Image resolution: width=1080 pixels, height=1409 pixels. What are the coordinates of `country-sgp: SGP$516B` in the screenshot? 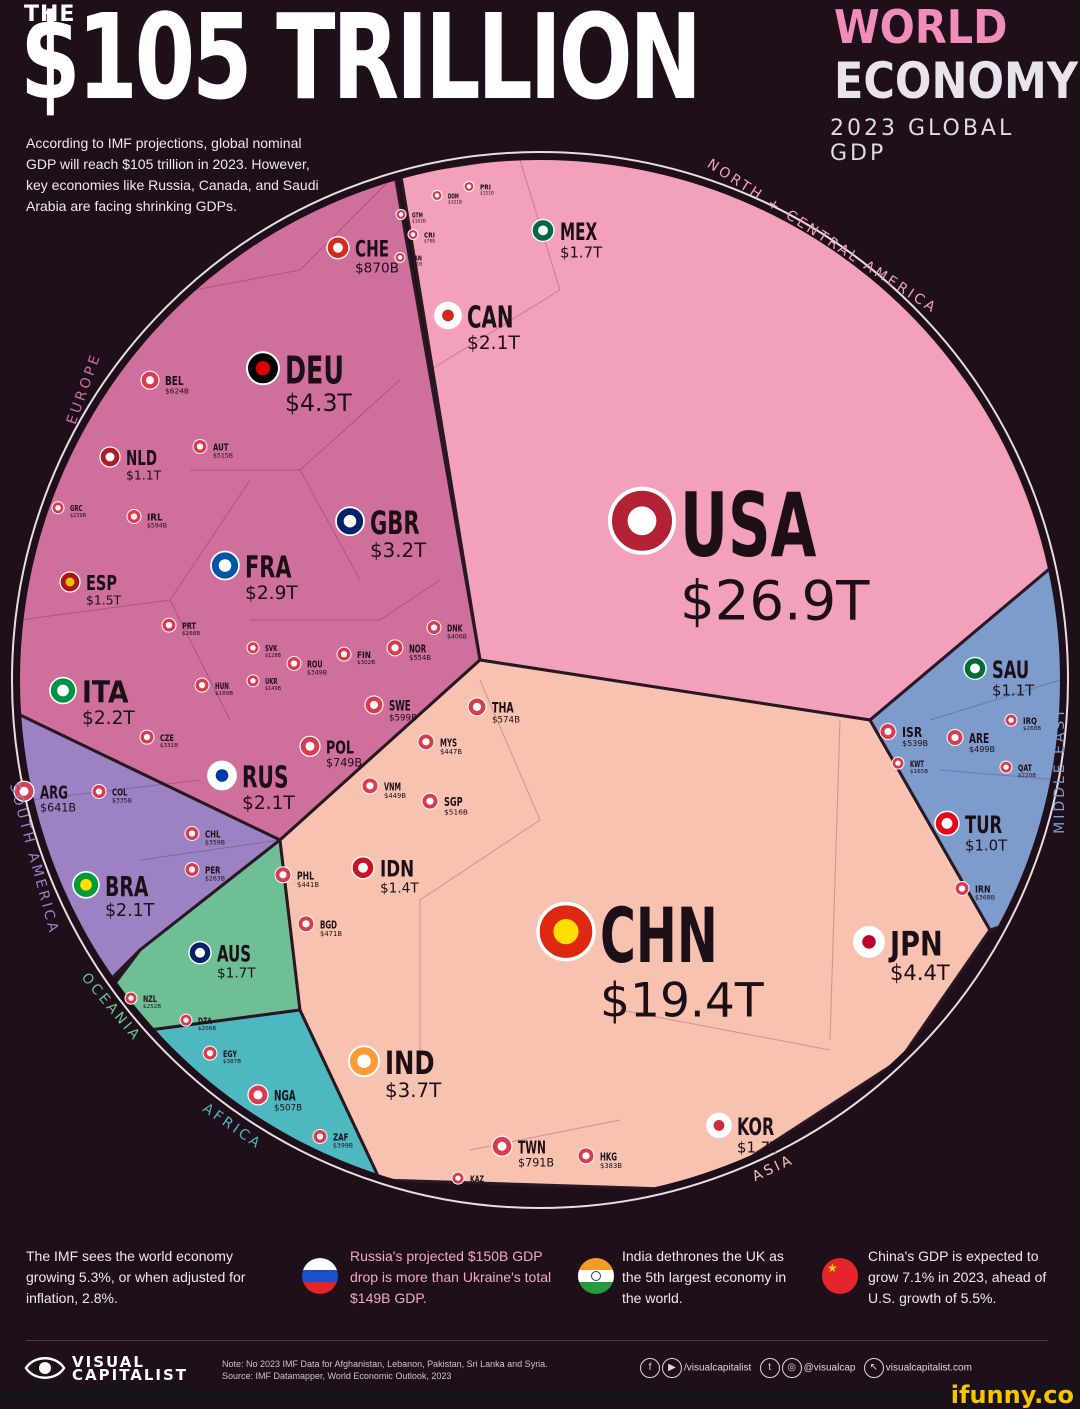 It's located at (444, 804).